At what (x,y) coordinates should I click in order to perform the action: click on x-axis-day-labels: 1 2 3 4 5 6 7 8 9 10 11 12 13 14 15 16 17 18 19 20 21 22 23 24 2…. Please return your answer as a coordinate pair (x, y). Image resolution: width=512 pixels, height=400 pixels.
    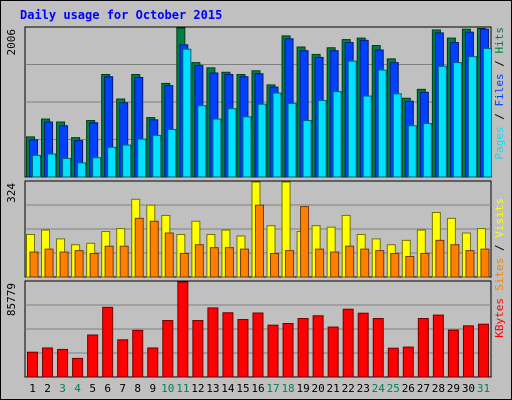
    Looking at the image, I should click on (259, 388).